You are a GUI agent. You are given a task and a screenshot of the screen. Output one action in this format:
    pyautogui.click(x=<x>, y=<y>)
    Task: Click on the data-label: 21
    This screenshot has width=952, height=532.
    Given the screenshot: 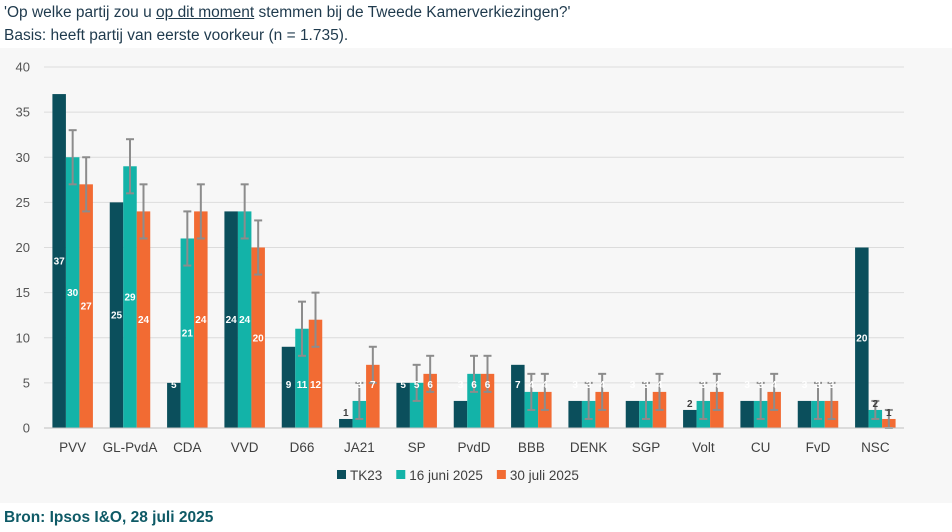 What is the action you would take?
    pyautogui.click(x=188, y=334)
    